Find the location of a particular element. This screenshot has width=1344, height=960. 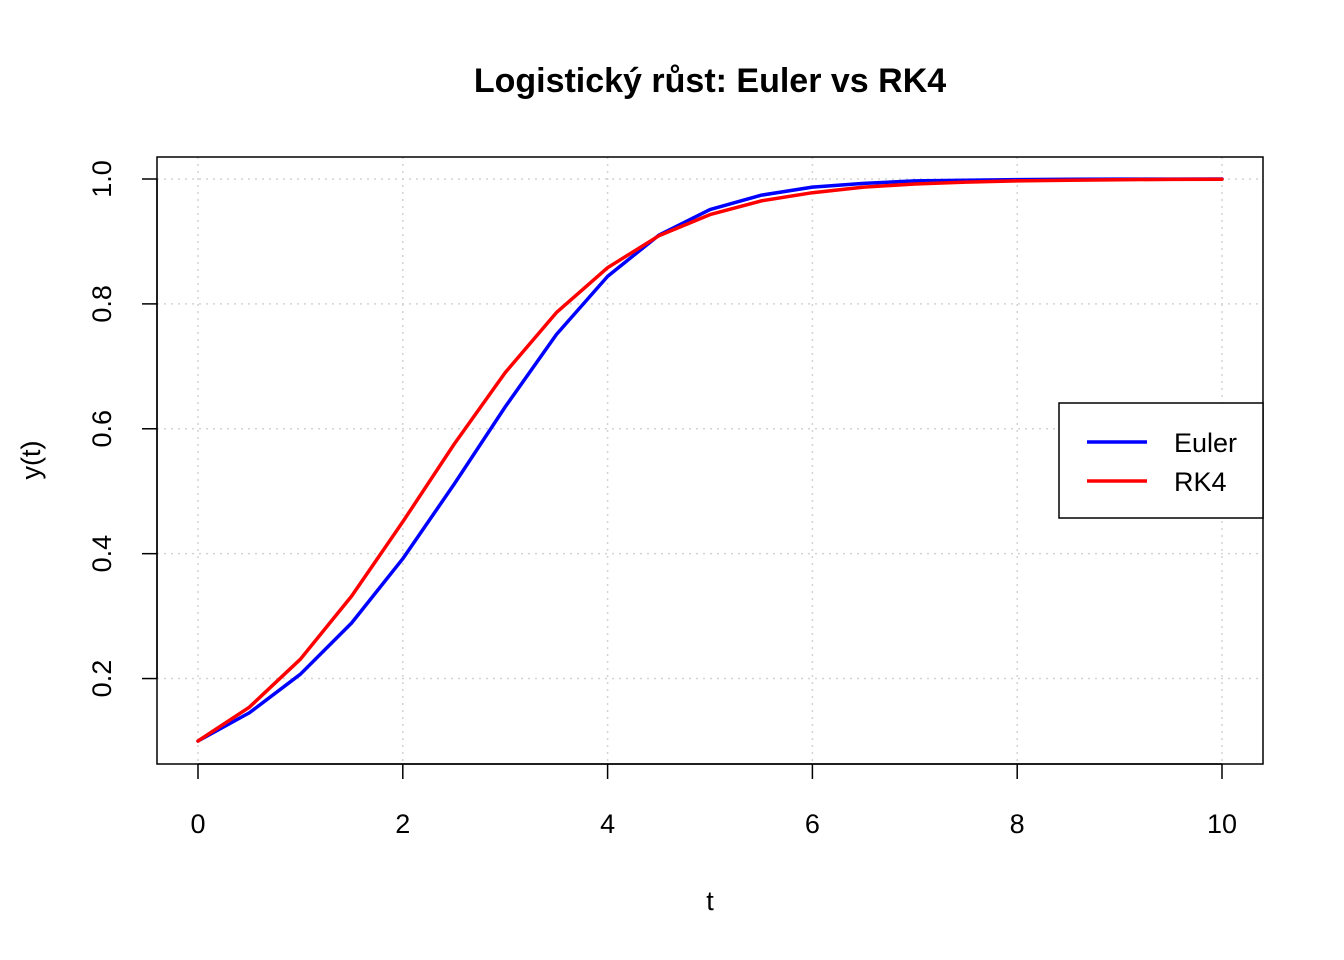

x-tick-label-5: 10 is located at coordinates (1222, 824).